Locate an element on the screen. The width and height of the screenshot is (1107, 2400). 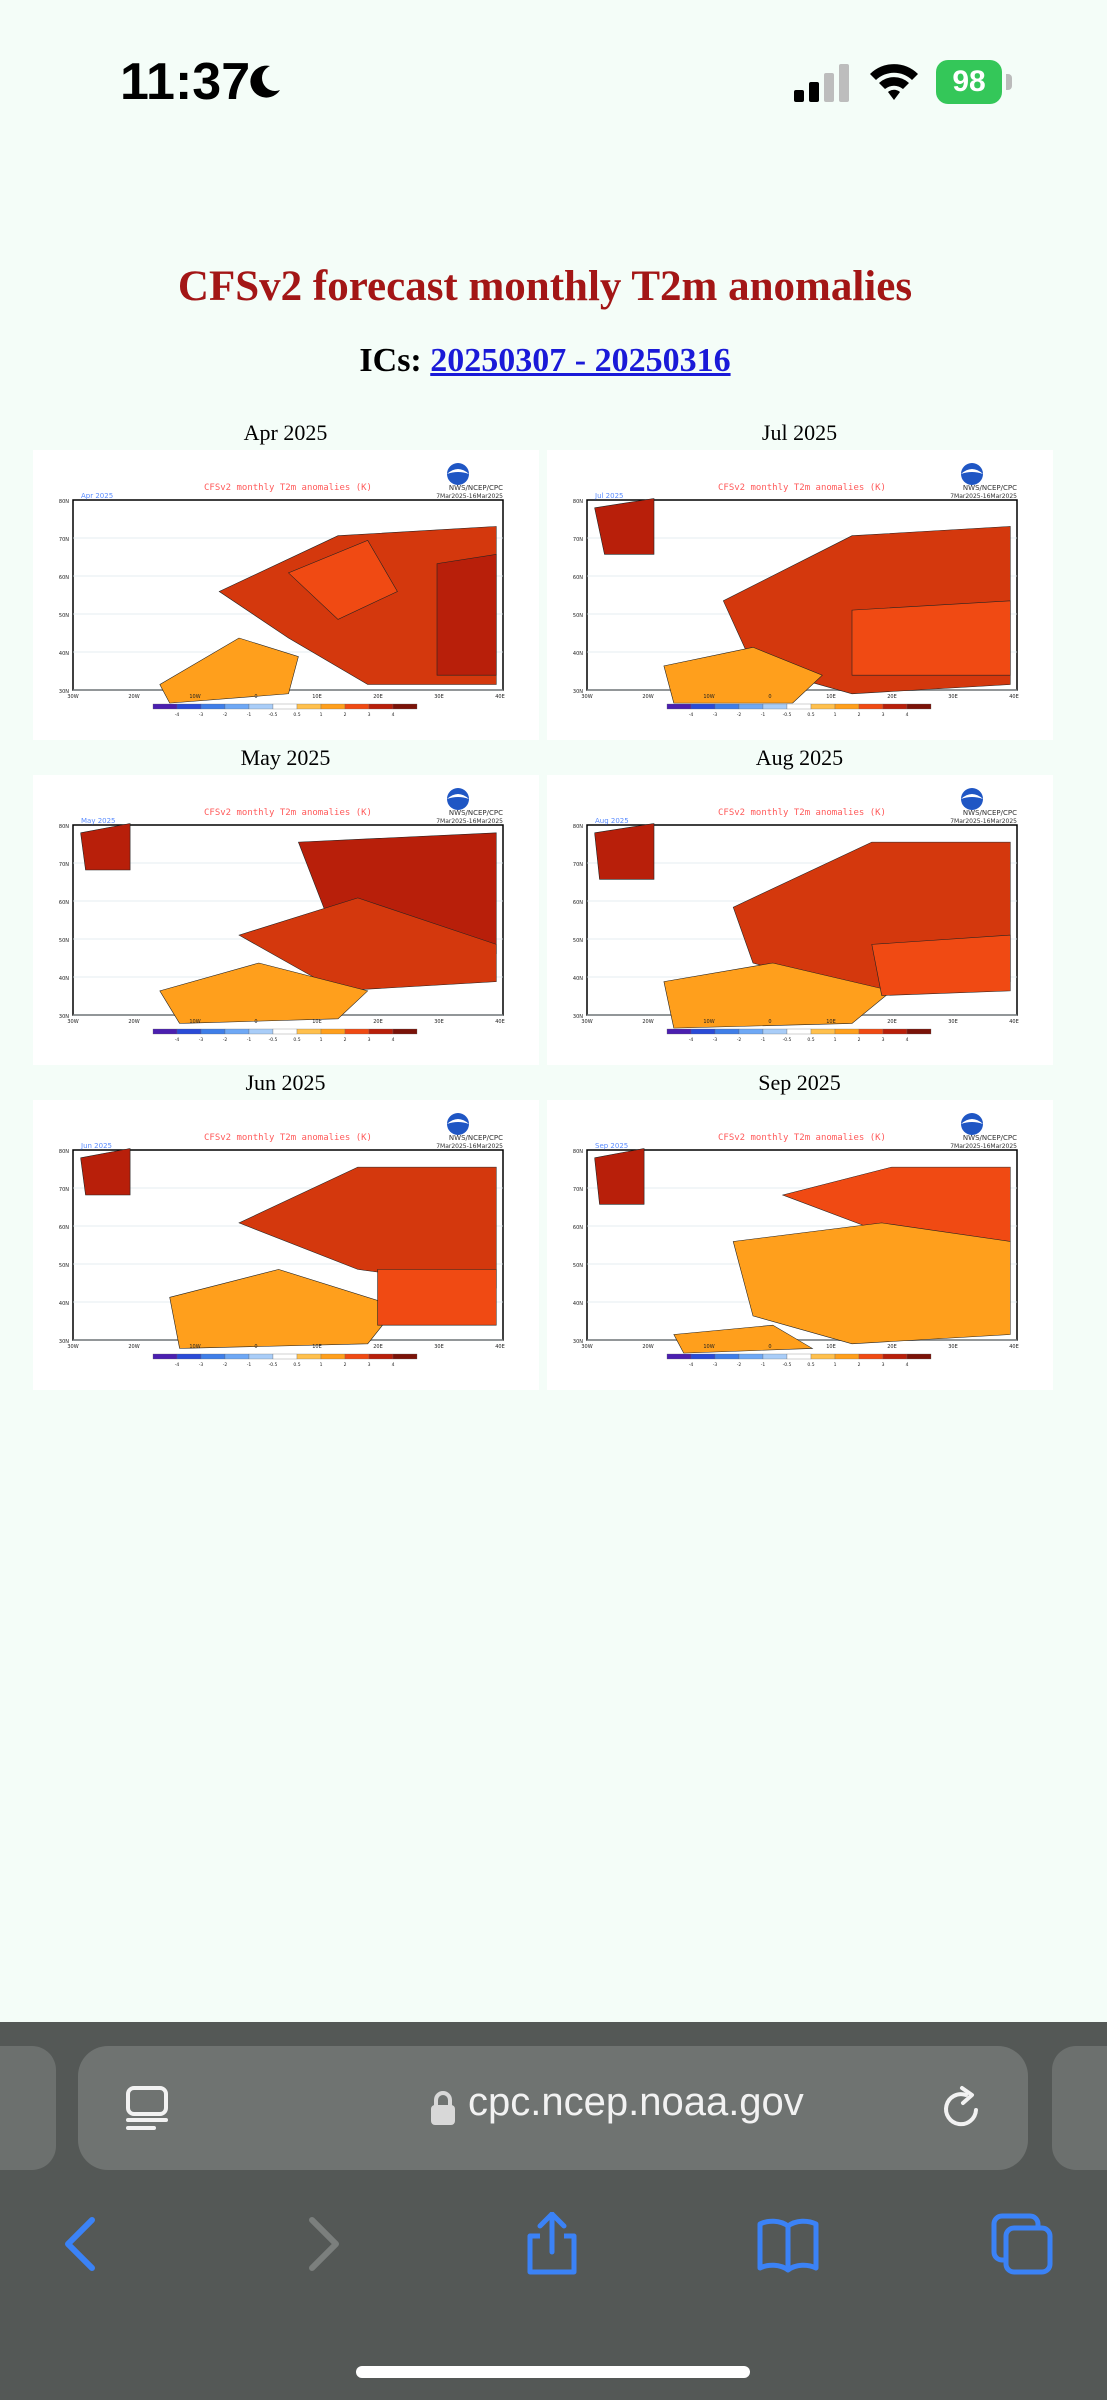
colorbar-label: -1 is located at coordinates (763, 715).